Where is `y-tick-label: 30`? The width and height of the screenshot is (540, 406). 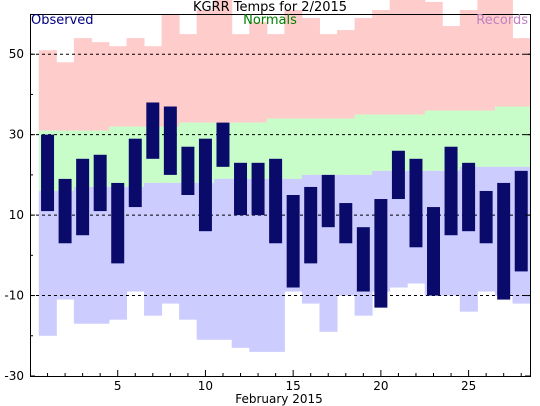 y-tick-label: 30 is located at coordinates (16, 135).